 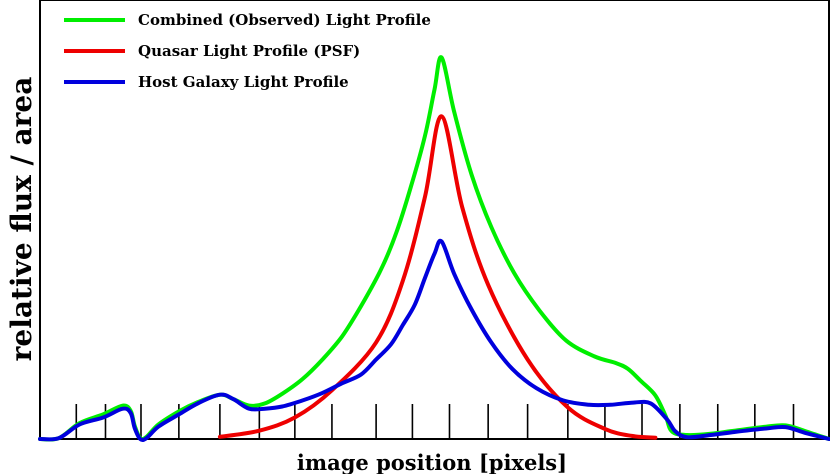 What do you see at coordinates (284, 20) in the screenshot?
I see `legend-label-0: Combined (Observed) Light Profile` at bounding box center [284, 20].